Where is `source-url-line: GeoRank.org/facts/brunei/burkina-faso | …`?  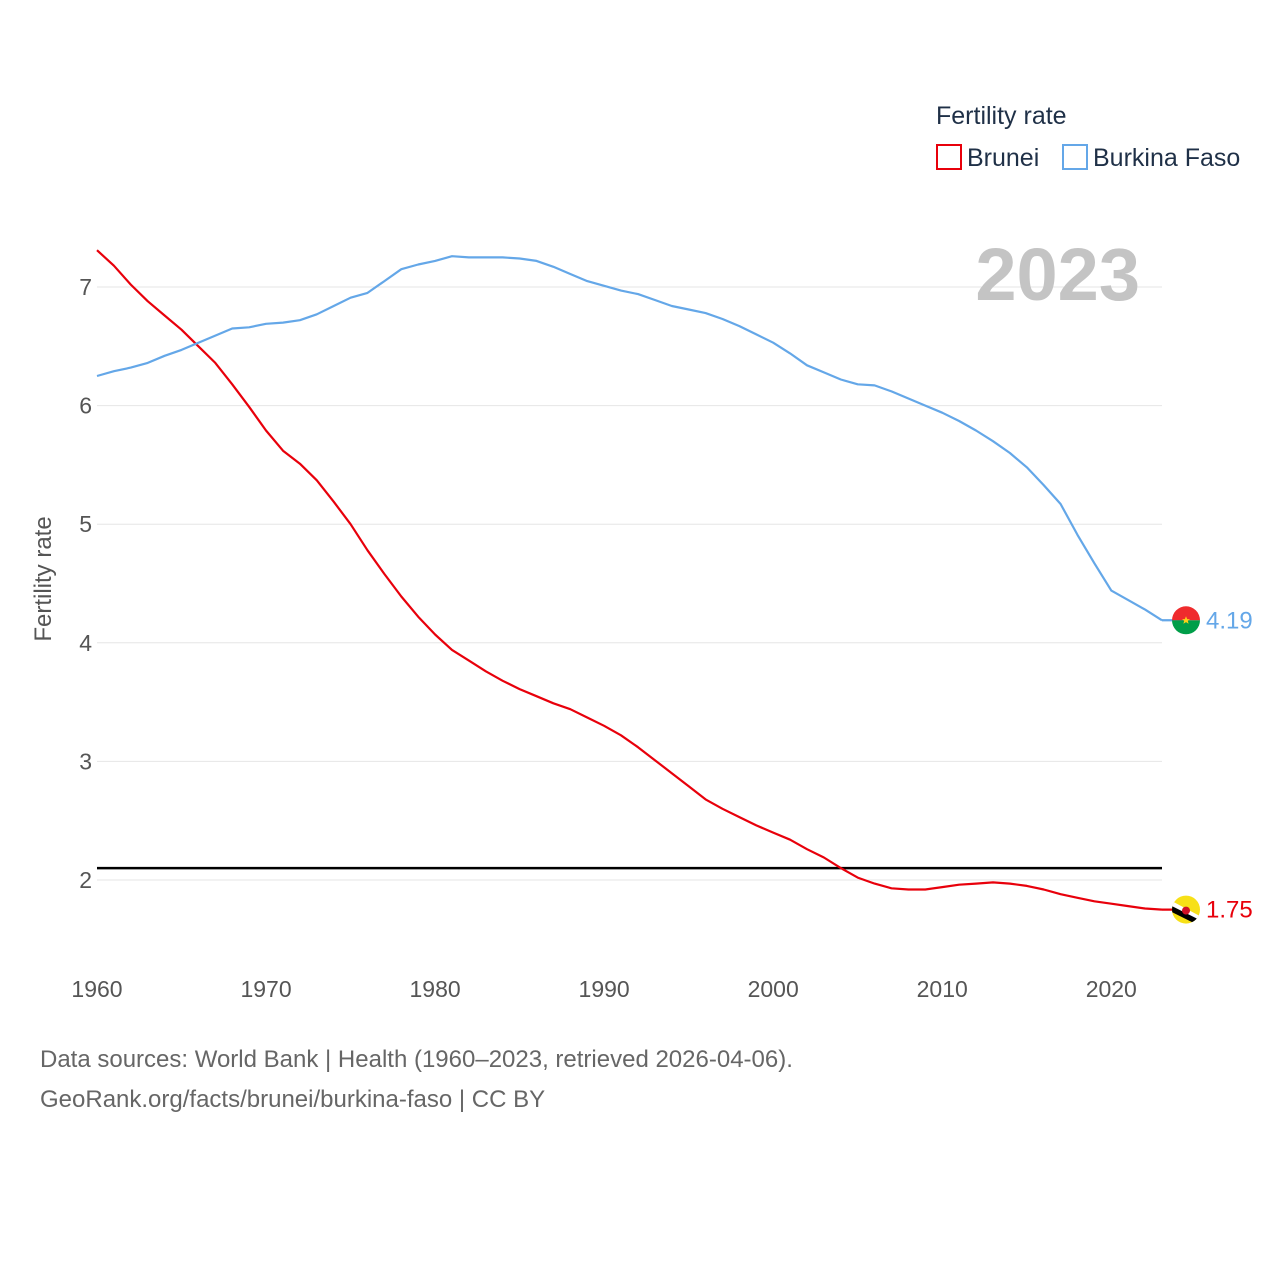
source-url-line: GeoRank.org/facts/brunei/burkina-faso | … is located at coordinates (293, 1099).